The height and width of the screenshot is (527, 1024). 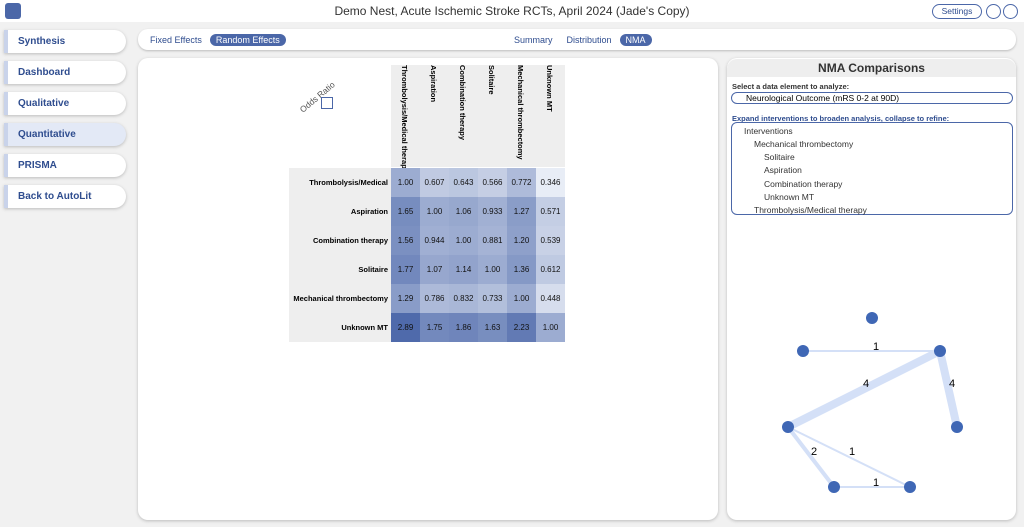 I want to click on column-header: Unknown MT, so click(x=550, y=116).